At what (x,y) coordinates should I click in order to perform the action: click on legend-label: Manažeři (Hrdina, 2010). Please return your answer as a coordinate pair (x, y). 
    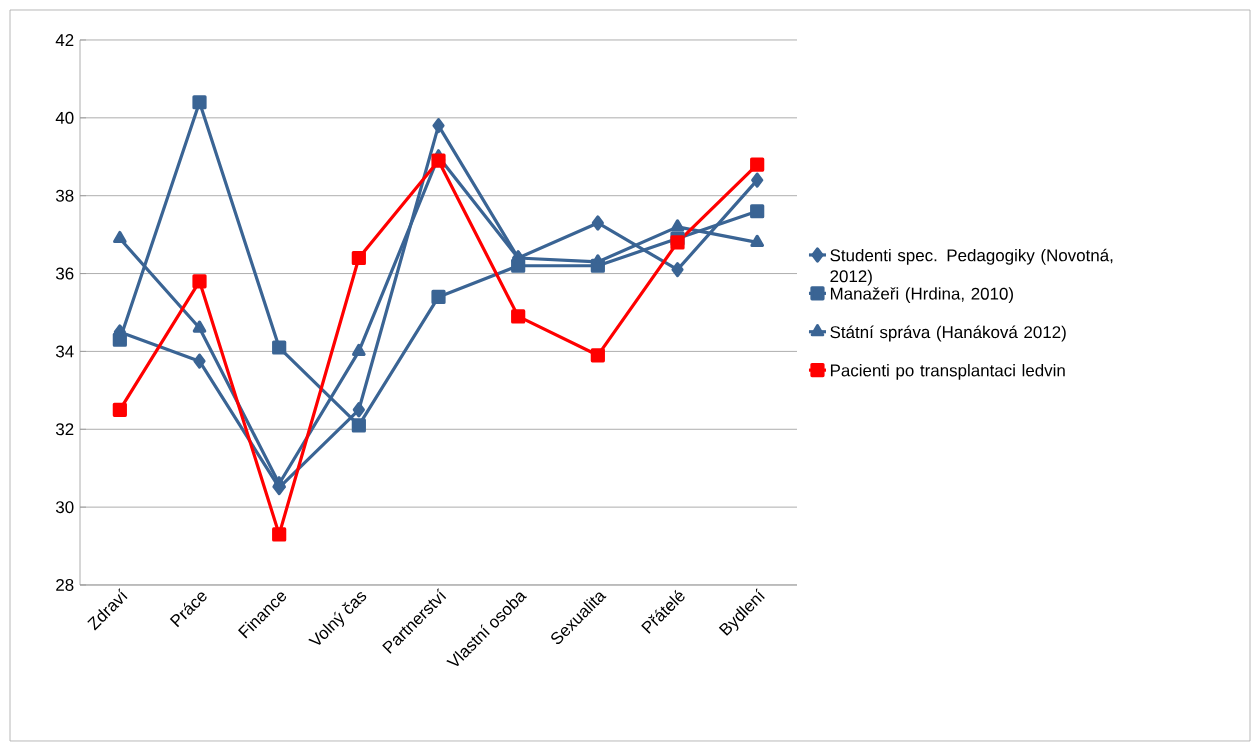
    Looking at the image, I should click on (921, 295).